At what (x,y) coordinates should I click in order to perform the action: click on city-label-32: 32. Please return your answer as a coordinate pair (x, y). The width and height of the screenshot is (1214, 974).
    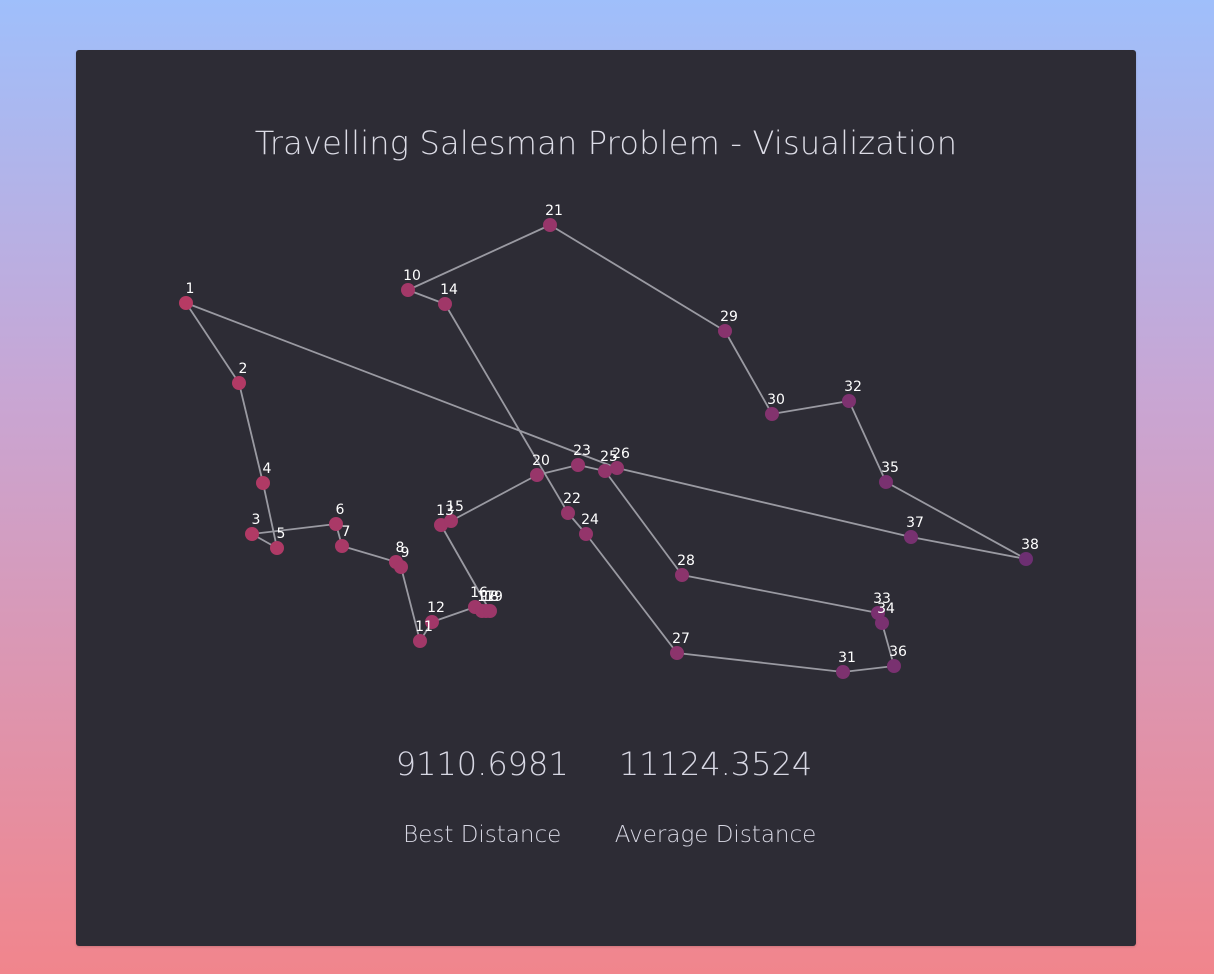
    Looking at the image, I should click on (853, 387).